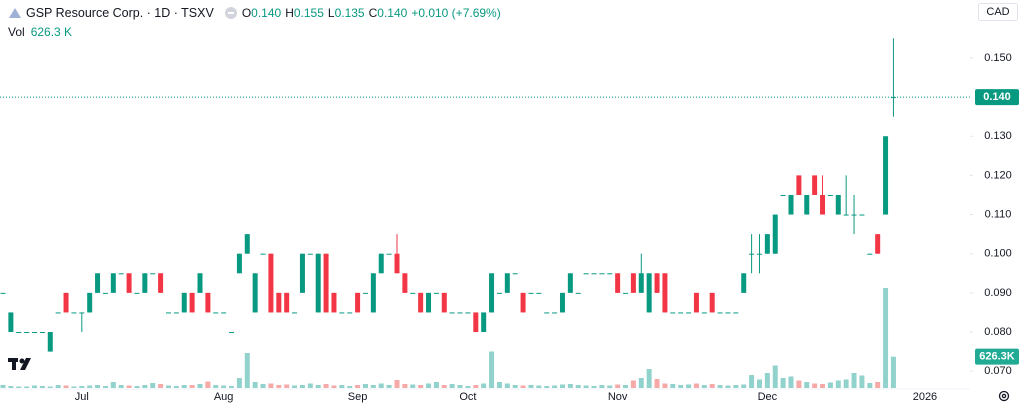  Describe the element at coordinates (40, 32) in the screenshot. I see `volume-legend: Vol 626.3 K` at that location.